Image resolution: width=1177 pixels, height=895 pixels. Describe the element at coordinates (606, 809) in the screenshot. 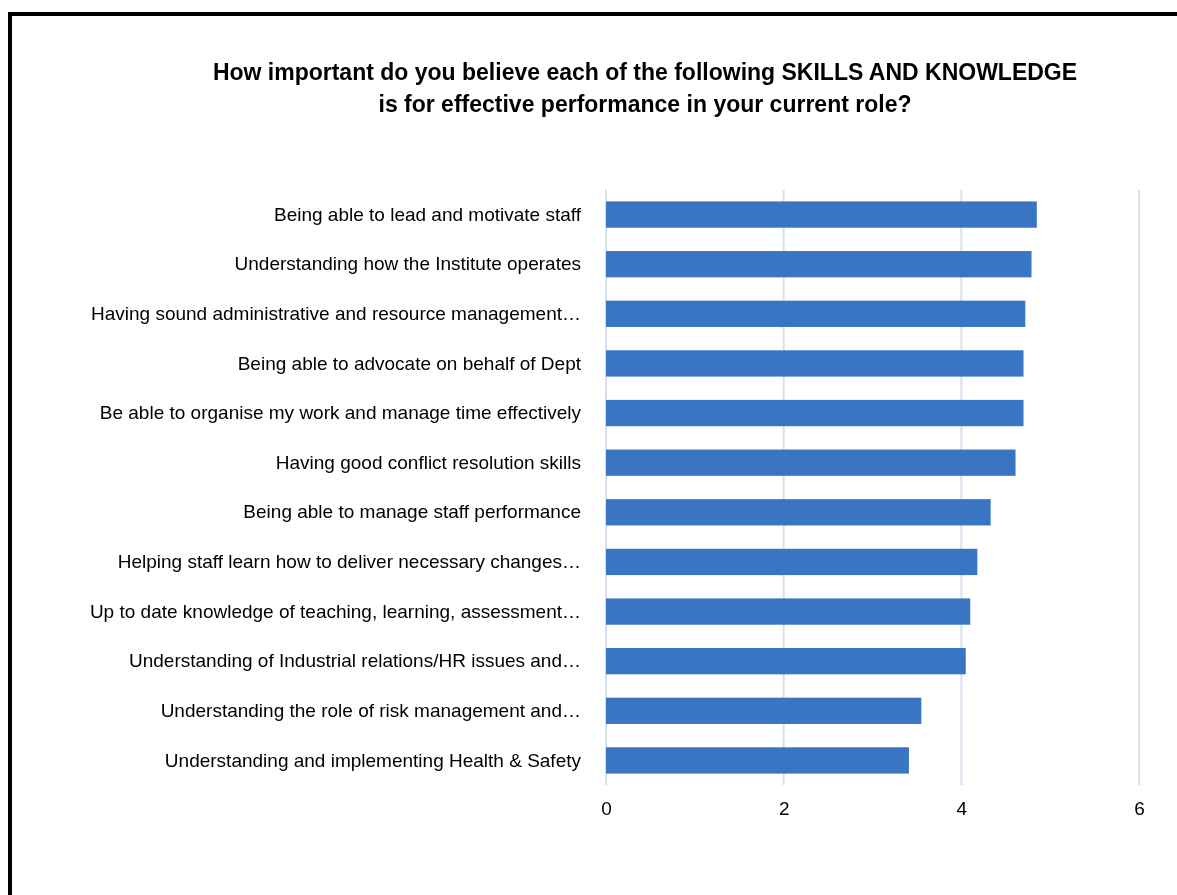

I see `x-tick-label: 0` at that location.